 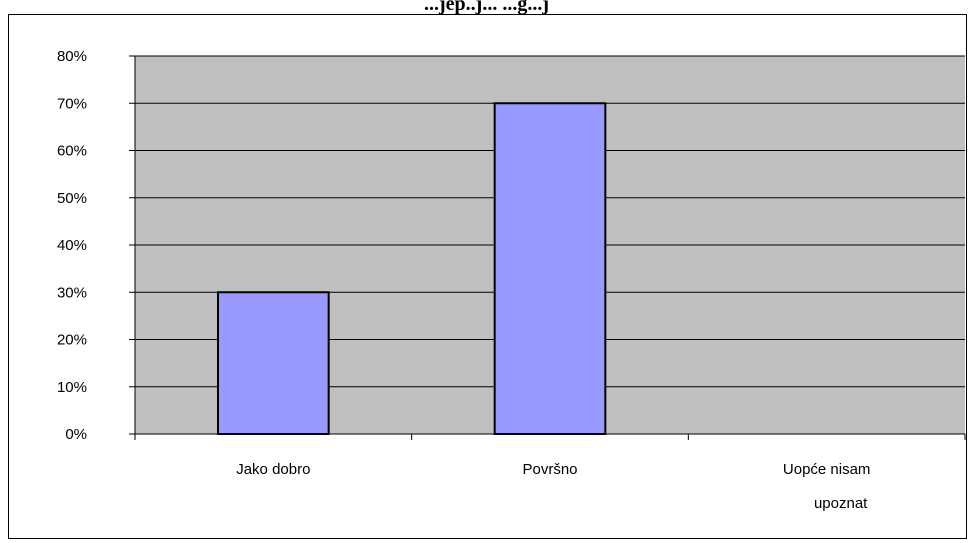 I want to click on x-category-label: Površno, so click(x=549, y=469).